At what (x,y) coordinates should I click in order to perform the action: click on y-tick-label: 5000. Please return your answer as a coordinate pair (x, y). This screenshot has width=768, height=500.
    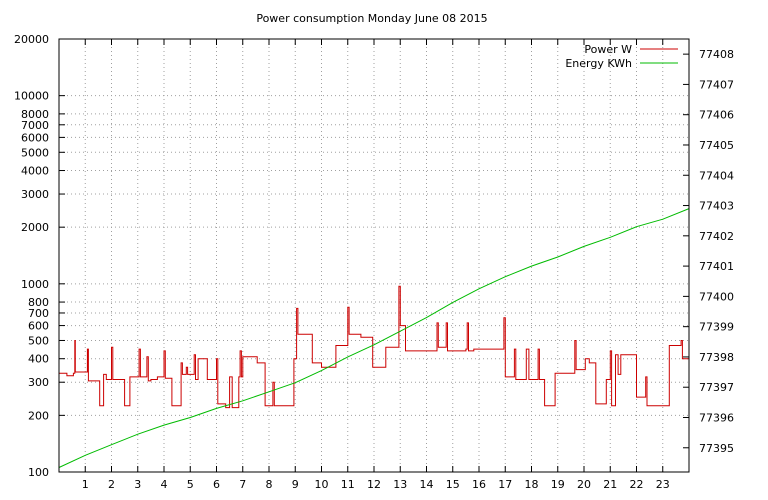
    Looking at the image, I should click on (35, 152).